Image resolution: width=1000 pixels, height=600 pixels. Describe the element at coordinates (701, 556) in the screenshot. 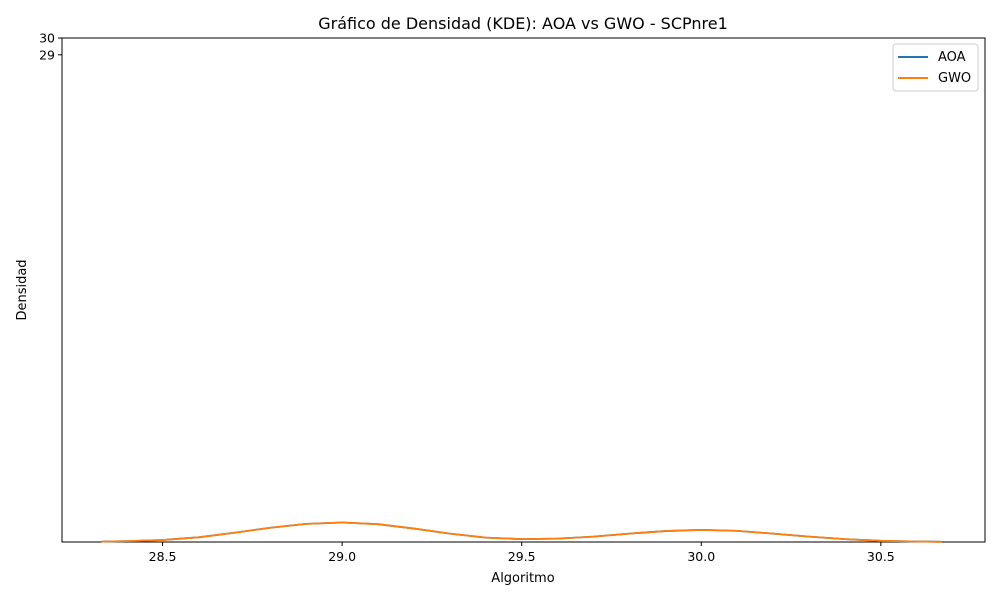

I see `x-tick-label: 30.0` at that location.